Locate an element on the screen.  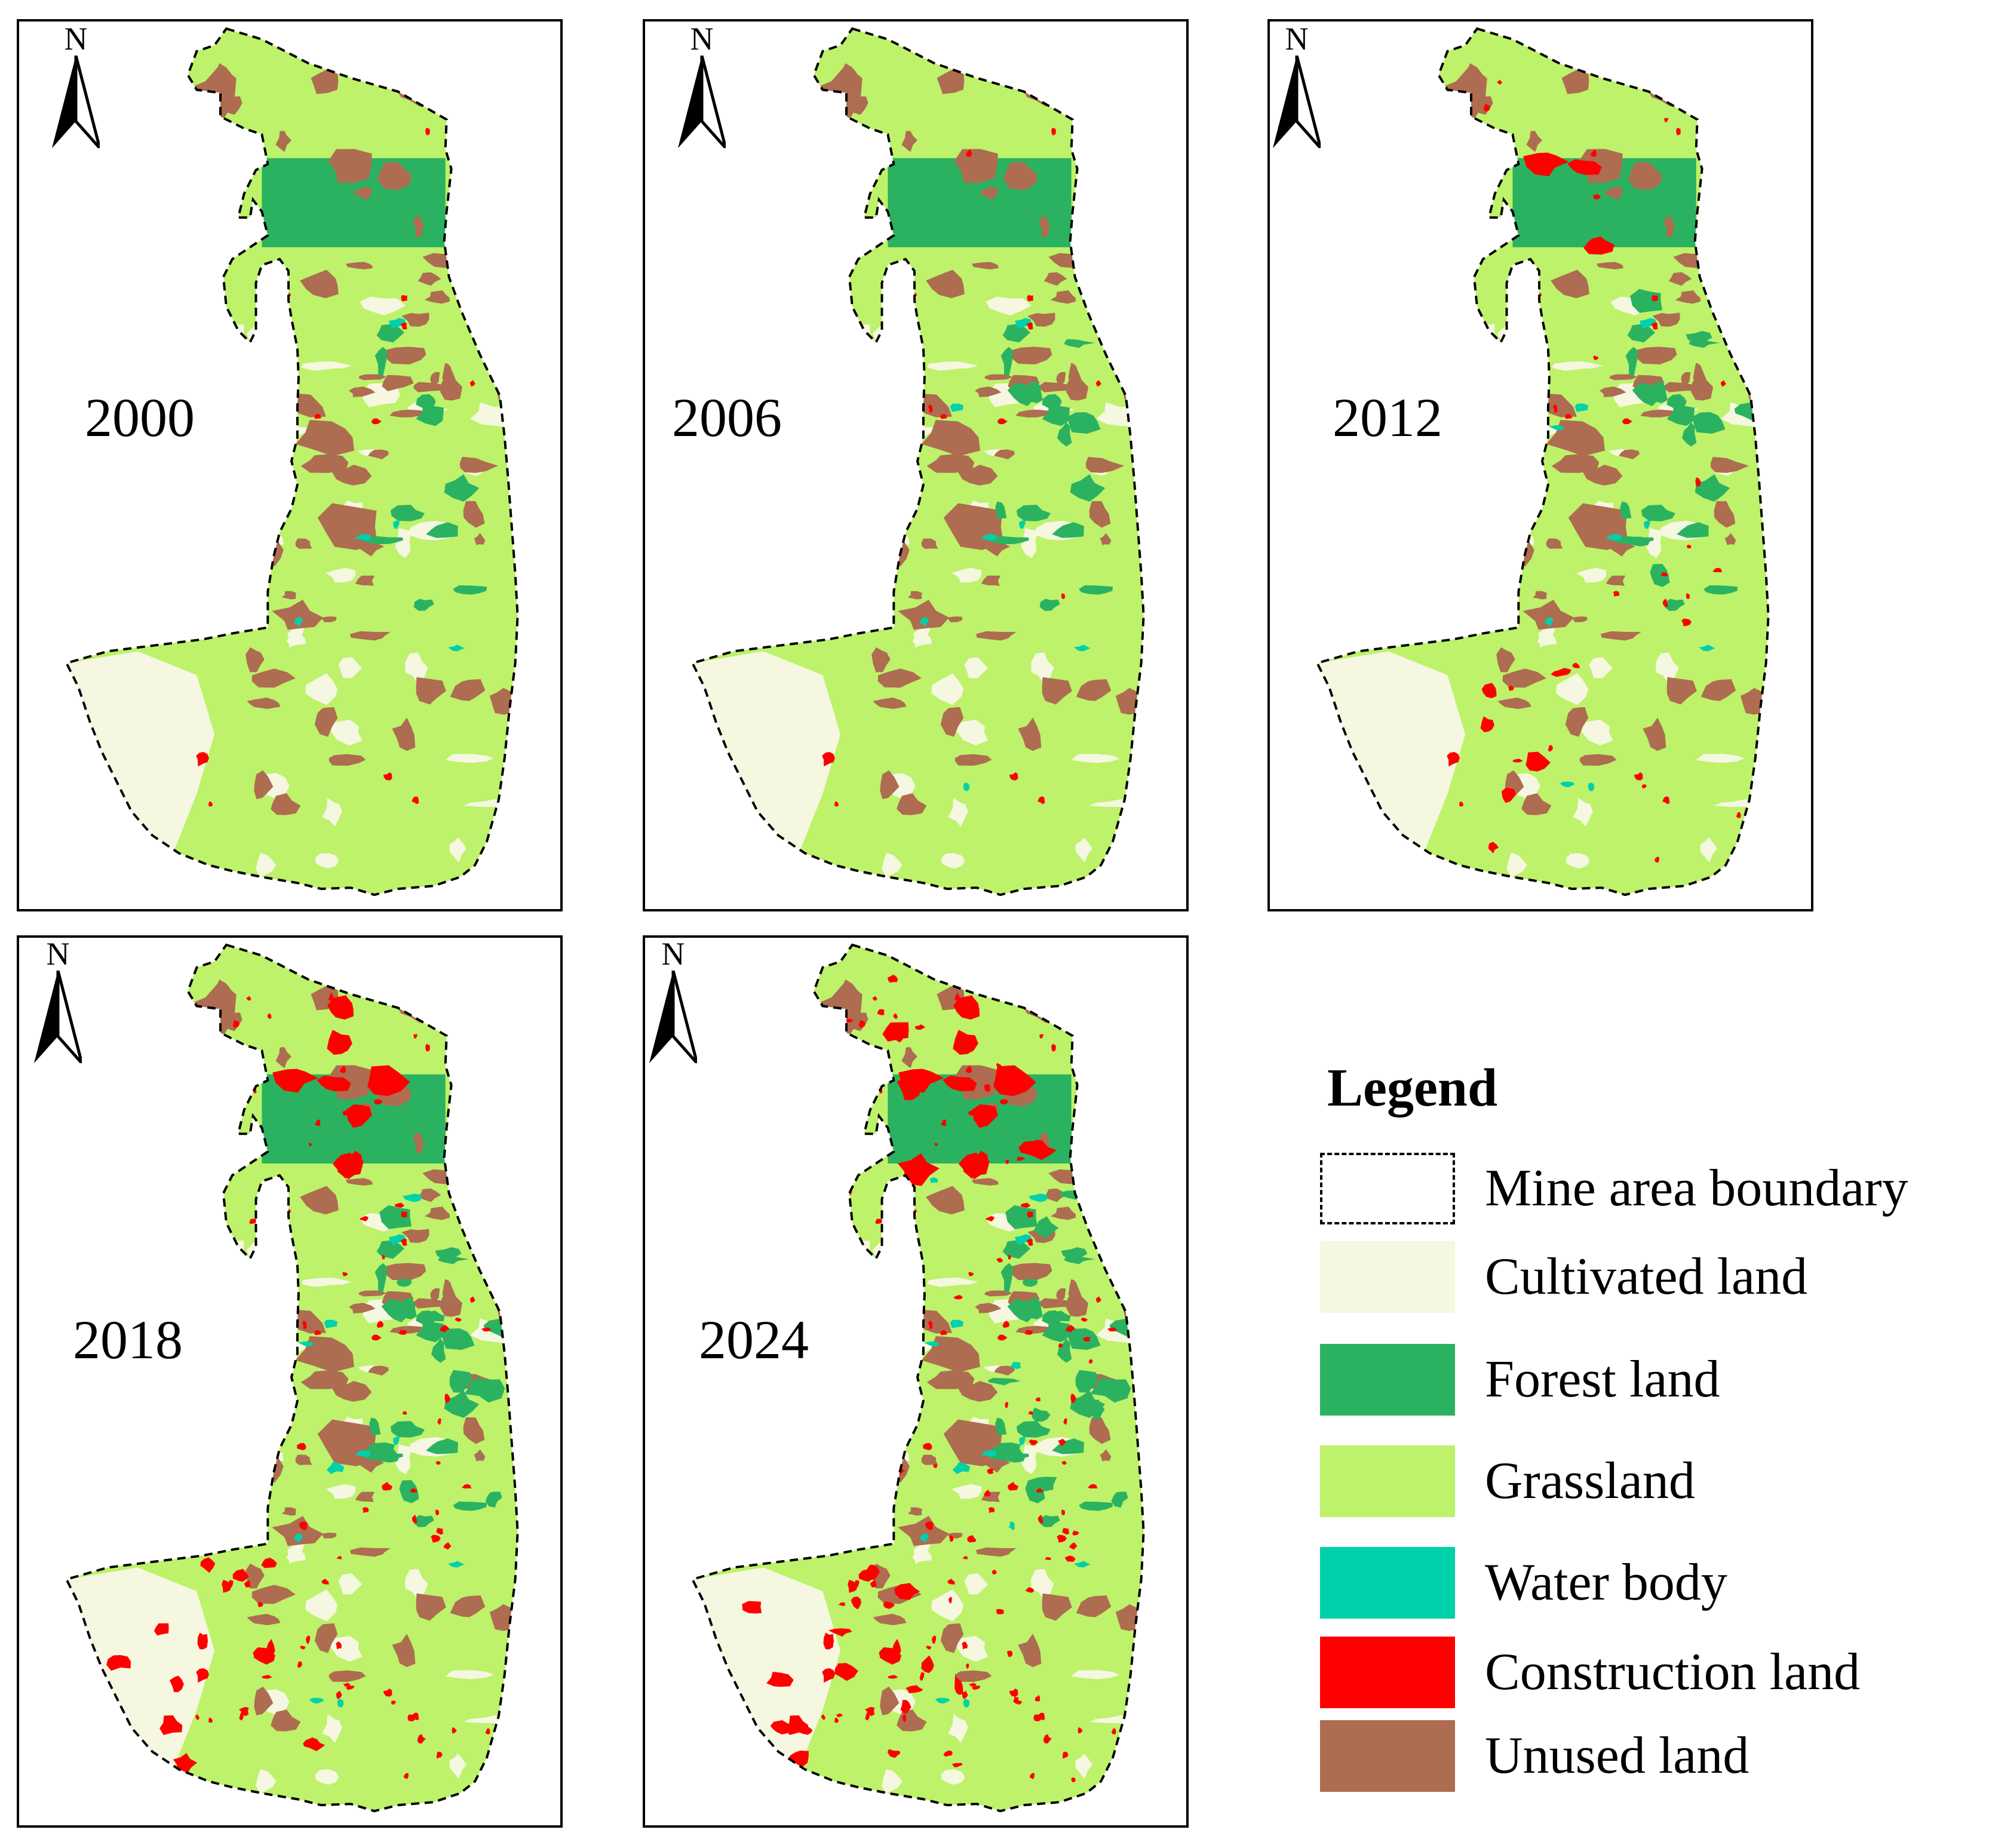
map-panel-2018: N 2018 is located at coordinates (290, 1381).